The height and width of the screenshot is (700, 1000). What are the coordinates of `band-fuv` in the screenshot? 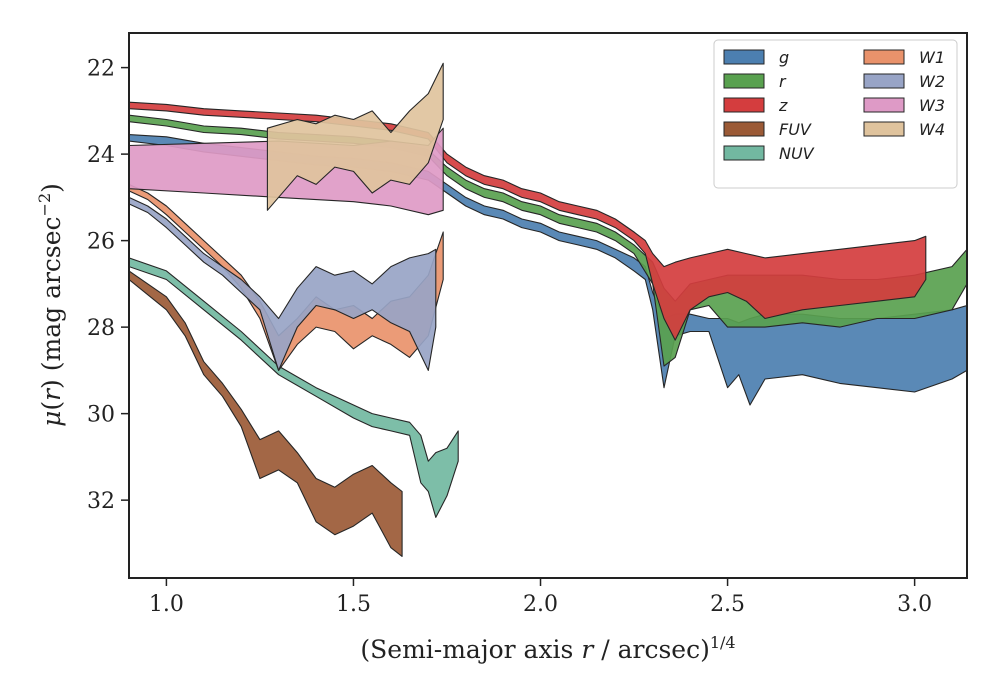 It's located at (266, 413).